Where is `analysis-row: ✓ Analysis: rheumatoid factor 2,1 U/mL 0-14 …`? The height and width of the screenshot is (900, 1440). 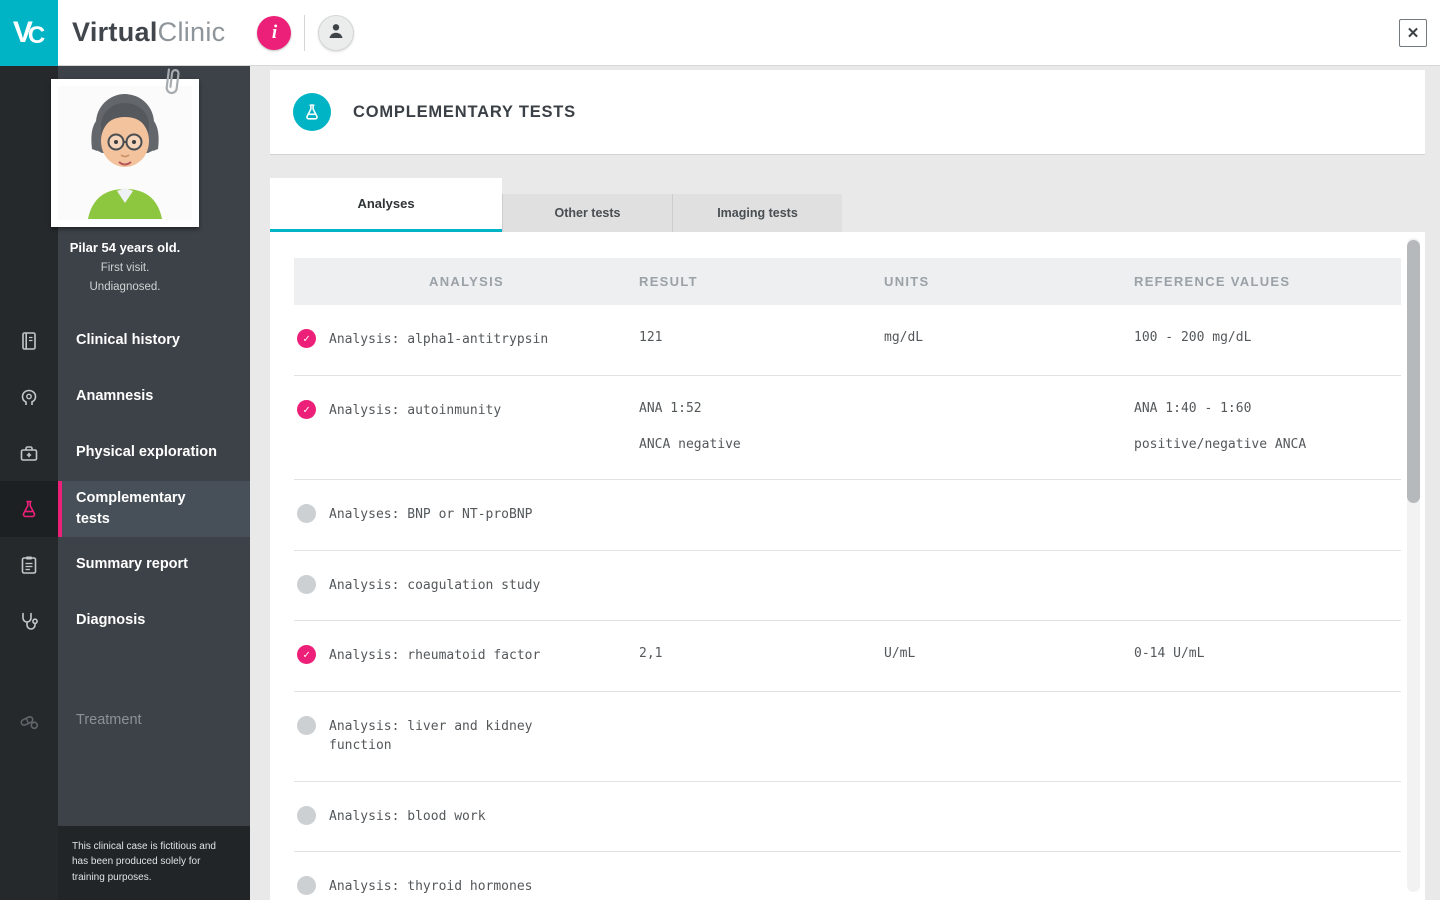
analysis-row: ✓ Analysis: rheumatoid factor 2,1 U/mL 0-14 … is located at coordinates (847, 656).